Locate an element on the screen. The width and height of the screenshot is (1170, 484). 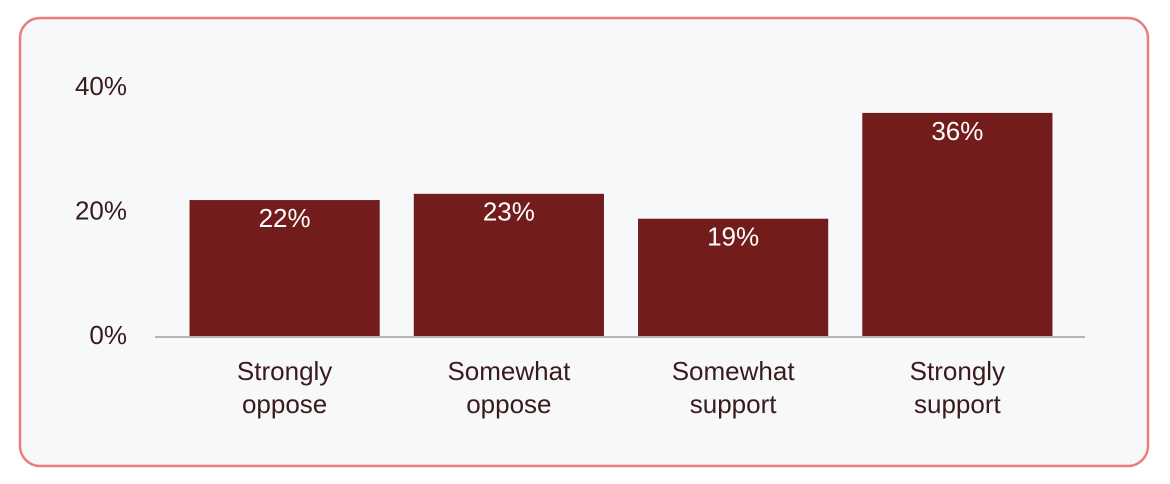
data-label: 36% is located at coordinates (957, 131).